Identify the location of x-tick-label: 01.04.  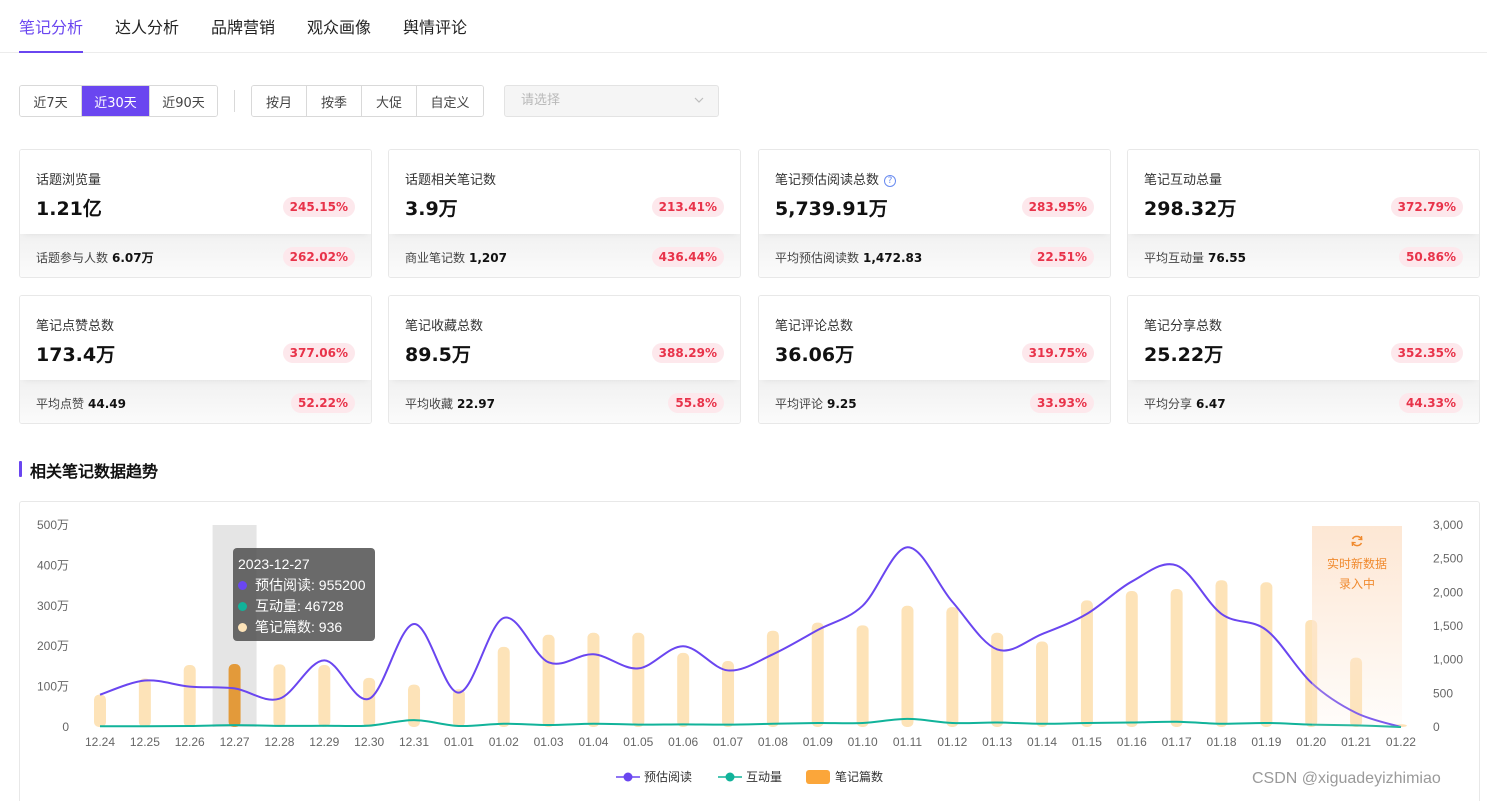
(593, 742).